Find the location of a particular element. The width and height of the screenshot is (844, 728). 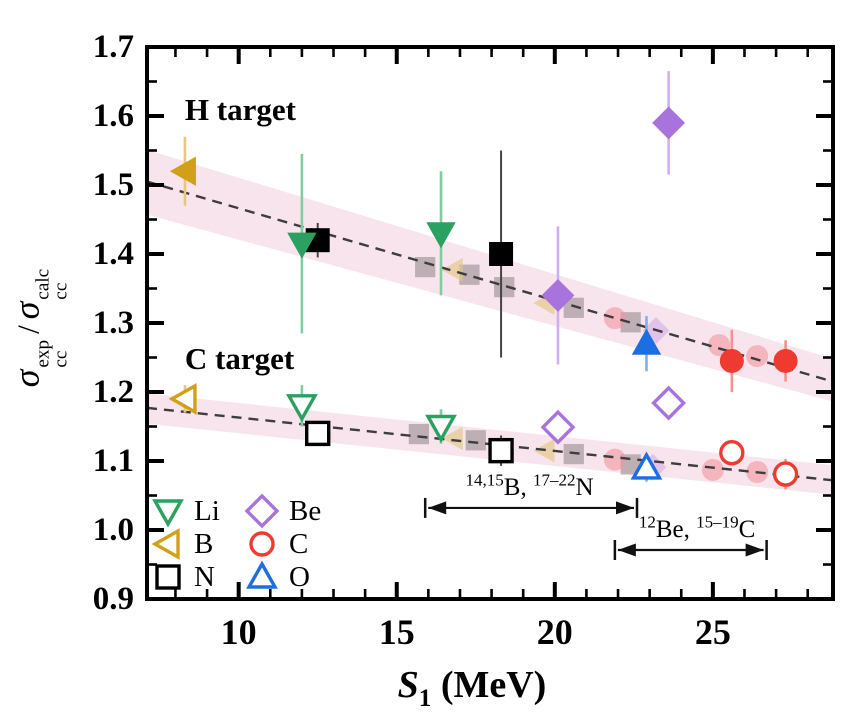

x-tick-label: 25 is located at coordinates (713, 632).